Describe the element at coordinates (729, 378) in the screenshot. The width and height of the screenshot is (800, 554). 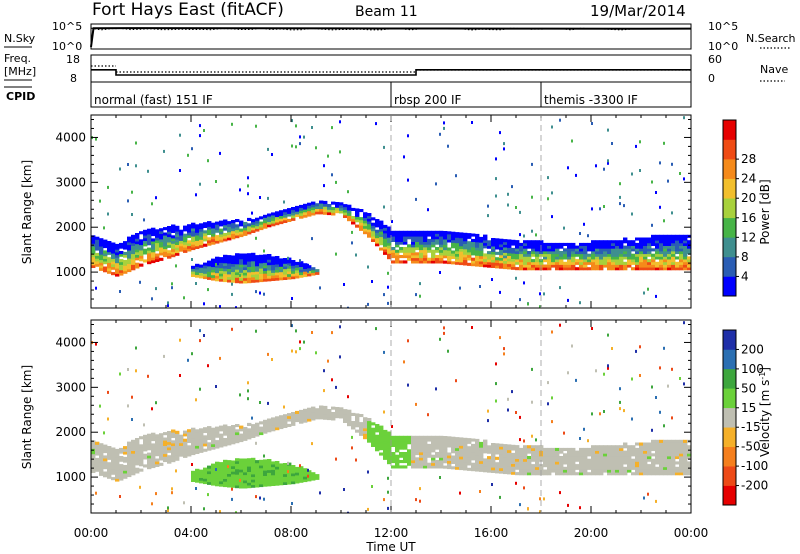
I see `colorbar-swatch` at that location.